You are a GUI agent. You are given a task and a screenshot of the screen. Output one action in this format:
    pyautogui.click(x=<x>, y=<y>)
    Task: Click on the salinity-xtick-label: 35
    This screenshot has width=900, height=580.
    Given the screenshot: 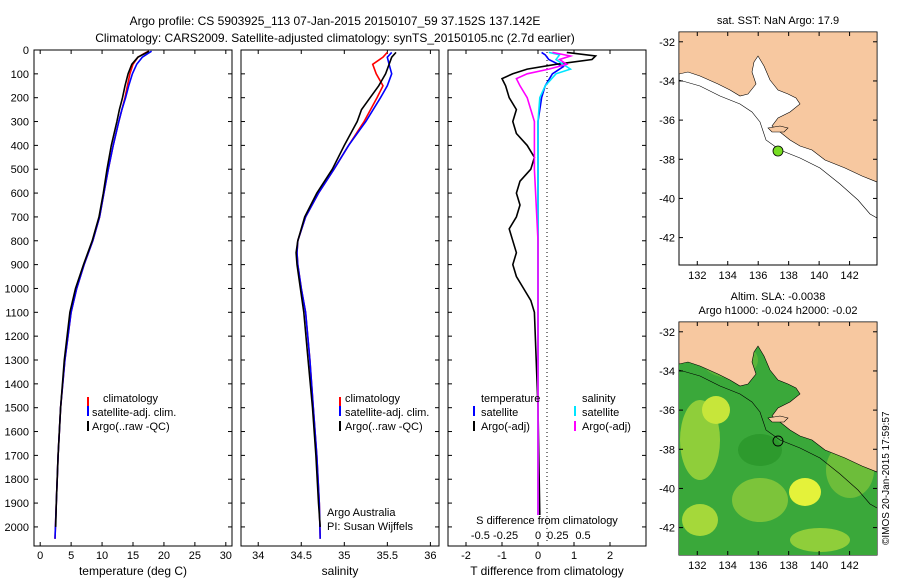 What is the action you would take?
    pyautogui.click(x=344, y=556)
    